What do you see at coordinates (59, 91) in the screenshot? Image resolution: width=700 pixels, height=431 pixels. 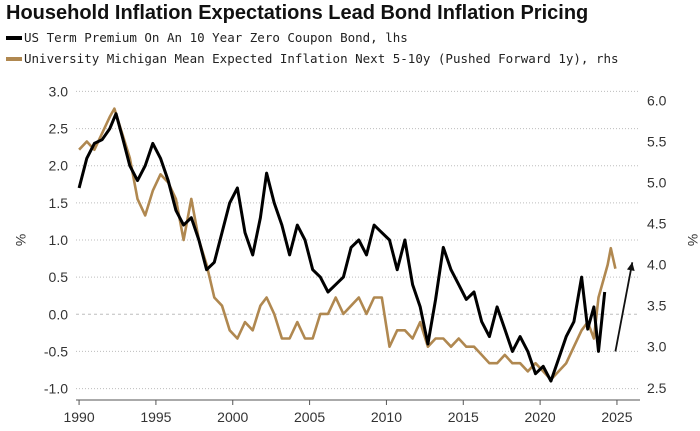 I see `left-tick-label-0: 3.0` at bounding box center [59, 91].